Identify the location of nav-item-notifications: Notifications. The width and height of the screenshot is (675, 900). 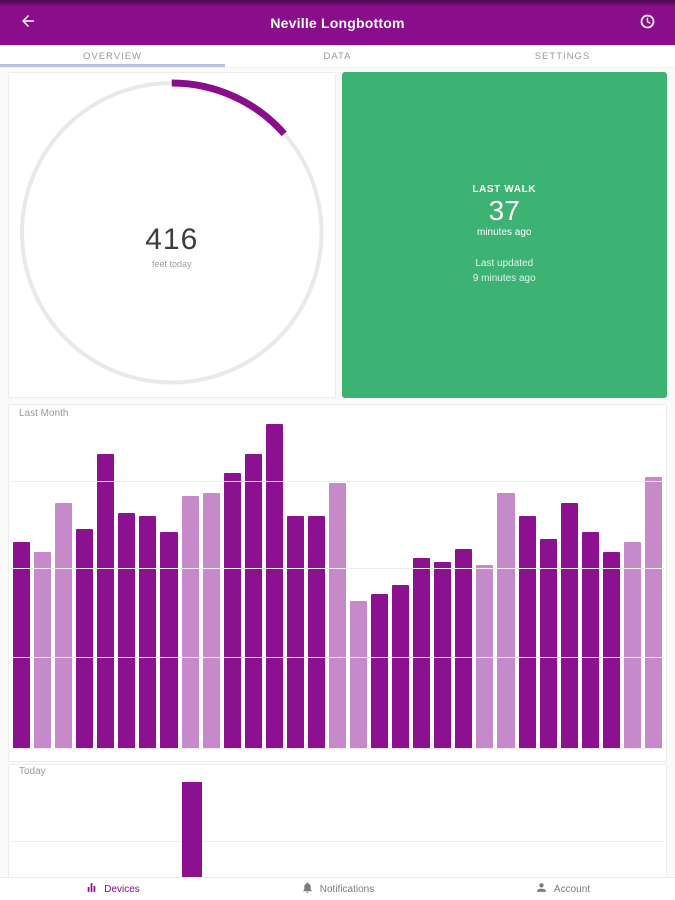
(337, 889).